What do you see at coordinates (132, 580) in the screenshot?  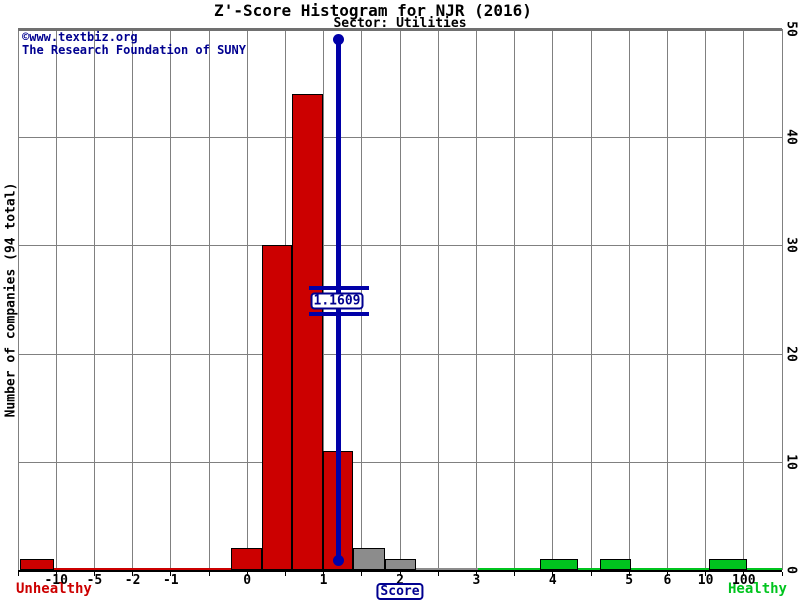 I see `x-tick-label: -2` at bounding box center [132, 580].